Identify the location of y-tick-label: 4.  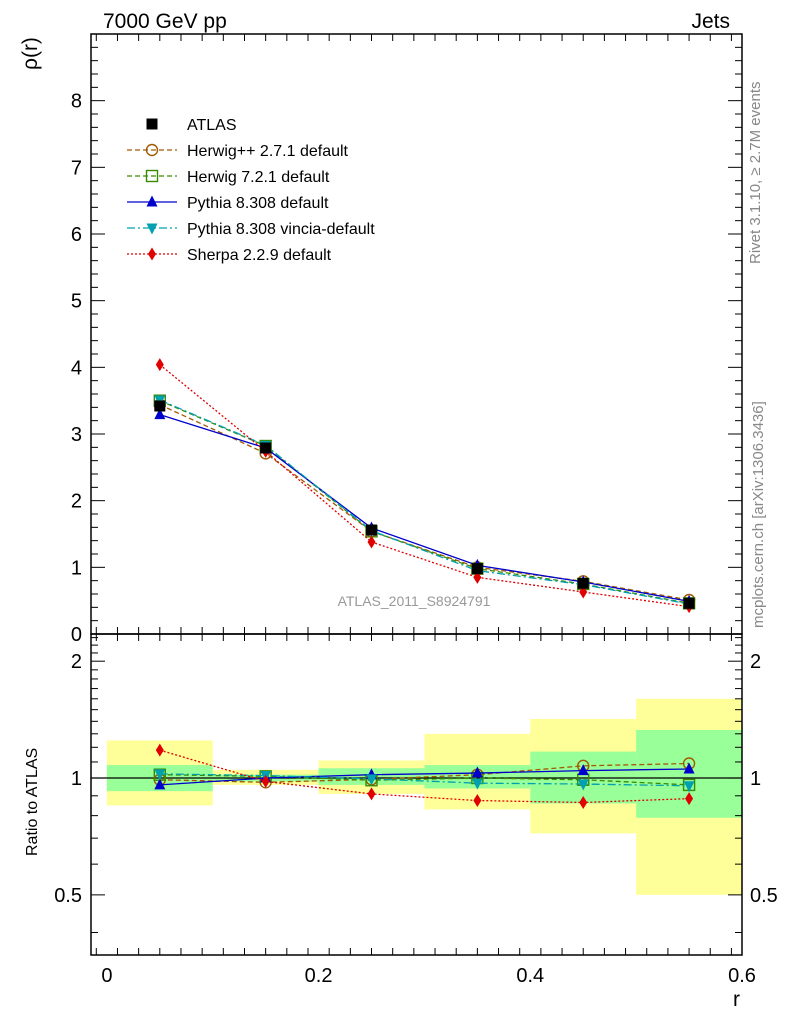
(76, 368).